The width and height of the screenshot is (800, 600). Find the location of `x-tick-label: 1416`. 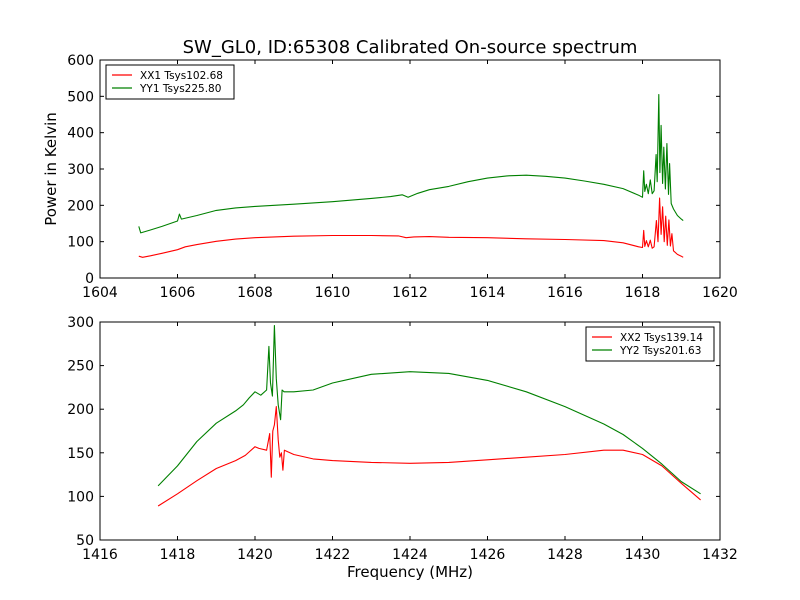

x-tick-label: 1416 is located at coordinates (100, 555).